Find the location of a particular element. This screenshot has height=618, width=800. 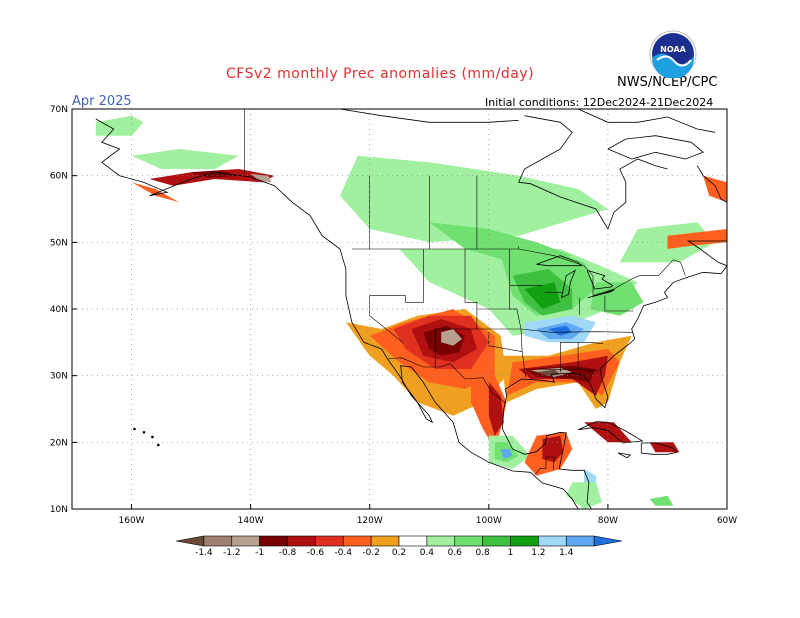

colorbar-tick-label: 0.2 is located at coordinates (399, 553).